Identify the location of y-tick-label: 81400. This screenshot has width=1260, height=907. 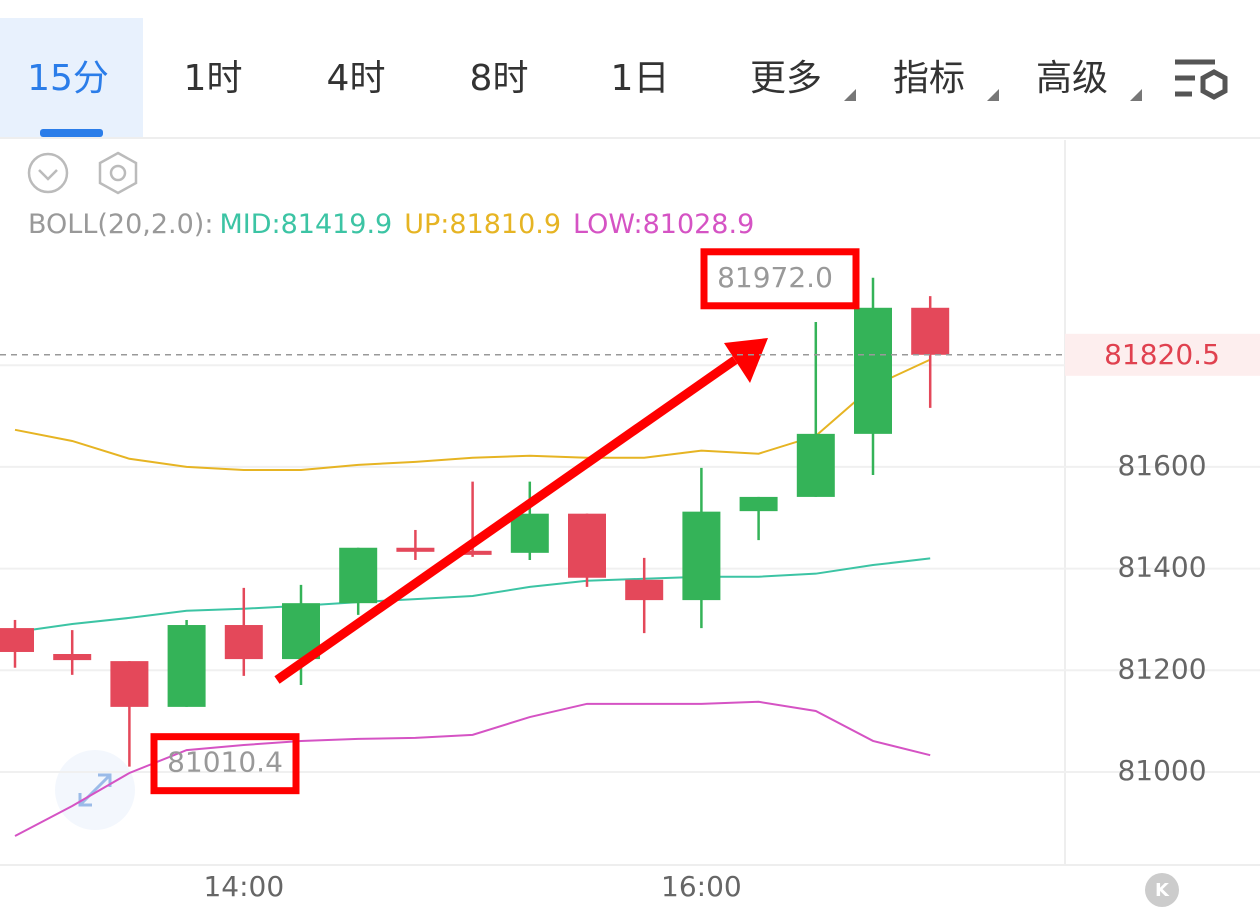
(1161, 567).